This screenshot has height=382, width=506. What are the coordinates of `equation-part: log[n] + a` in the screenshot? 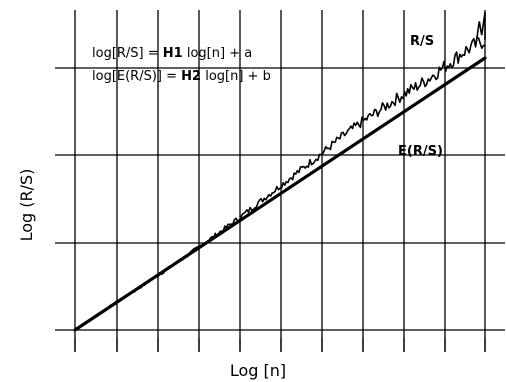 It's located at (217, 53).